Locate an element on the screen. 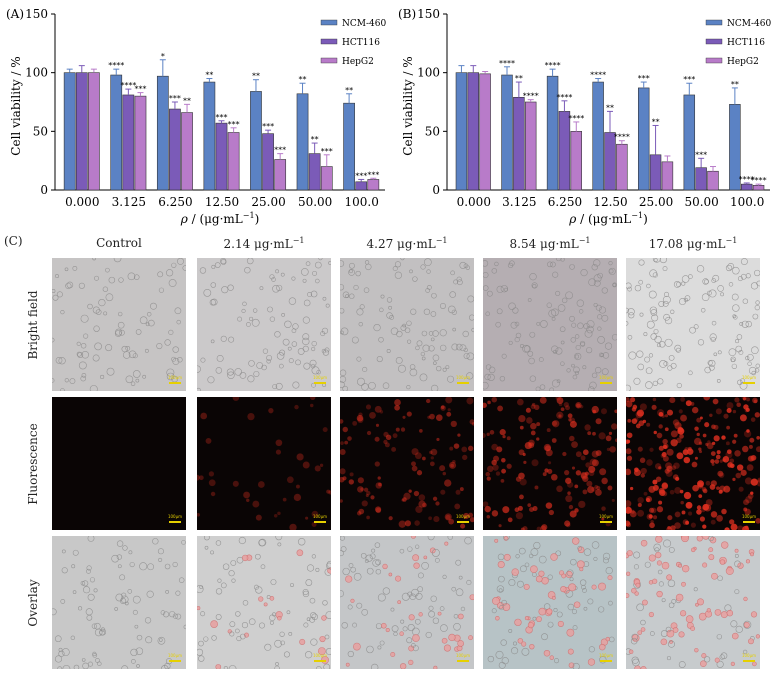 This screenshot has width=771, height=677. x-tick-label: 6.250 is located at coordinates (175, 202).